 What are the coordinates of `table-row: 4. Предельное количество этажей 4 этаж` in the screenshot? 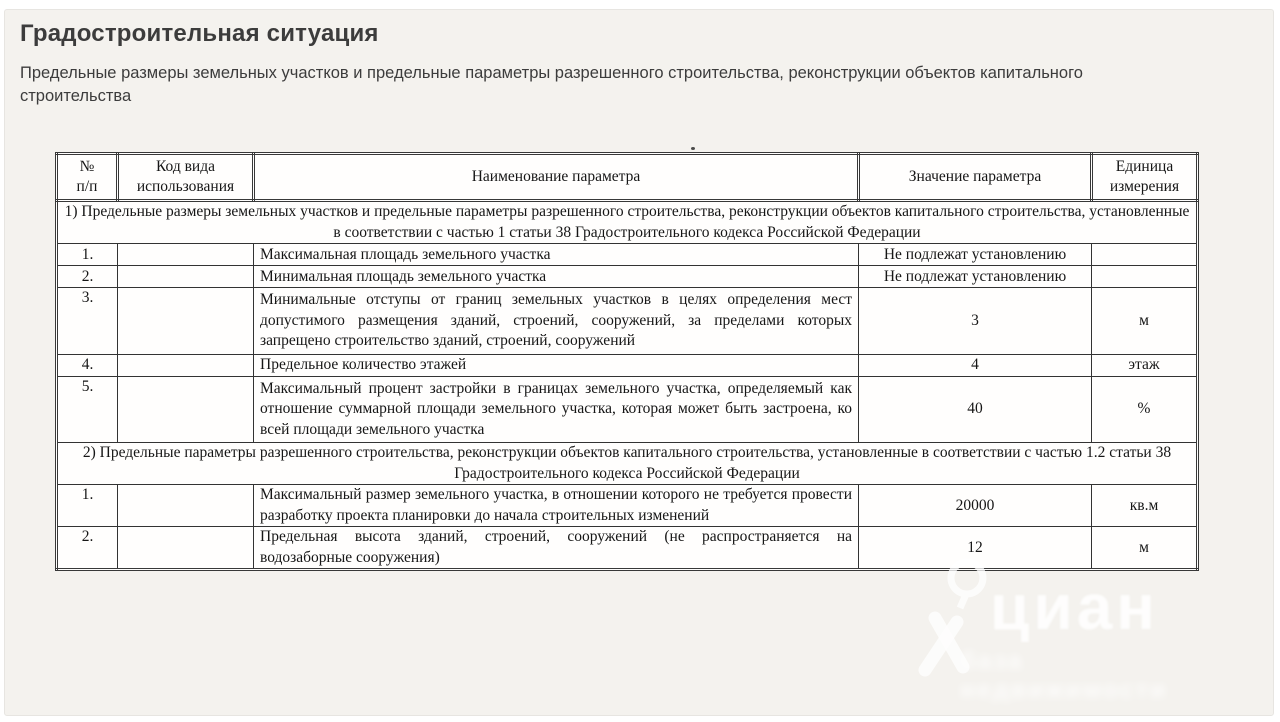 It's located at (627, 365).